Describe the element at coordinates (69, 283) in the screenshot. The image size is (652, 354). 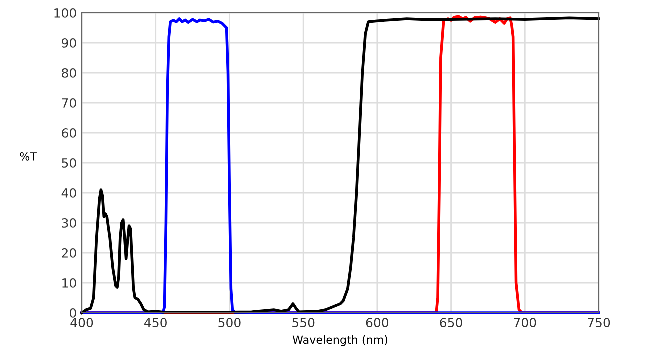
I see `y-tick-label: 10` at that location.